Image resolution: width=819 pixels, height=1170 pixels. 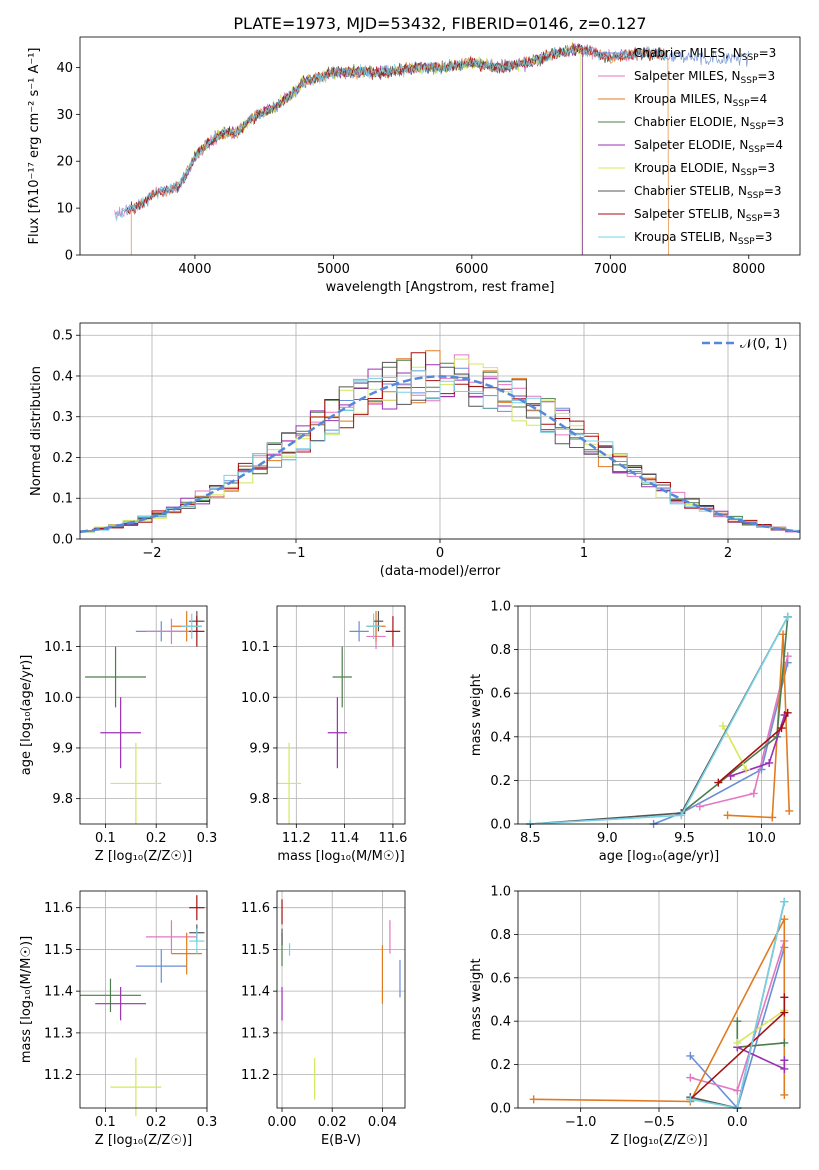 What do you see at coordinates (36, 431) in the screenshot?
I see `y-axis-label: Normed distribution` at bounding box center [36, 431].